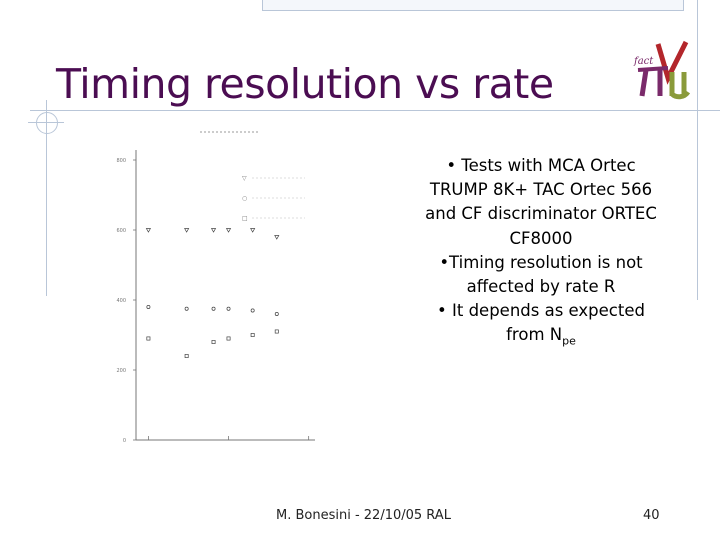 This screenshot has width=720, height=540. What do you see at coordinates (305, 84) in the screenshot?
I see `slide-title: Timing resolution vs rate` at bounding box center [305, 84].